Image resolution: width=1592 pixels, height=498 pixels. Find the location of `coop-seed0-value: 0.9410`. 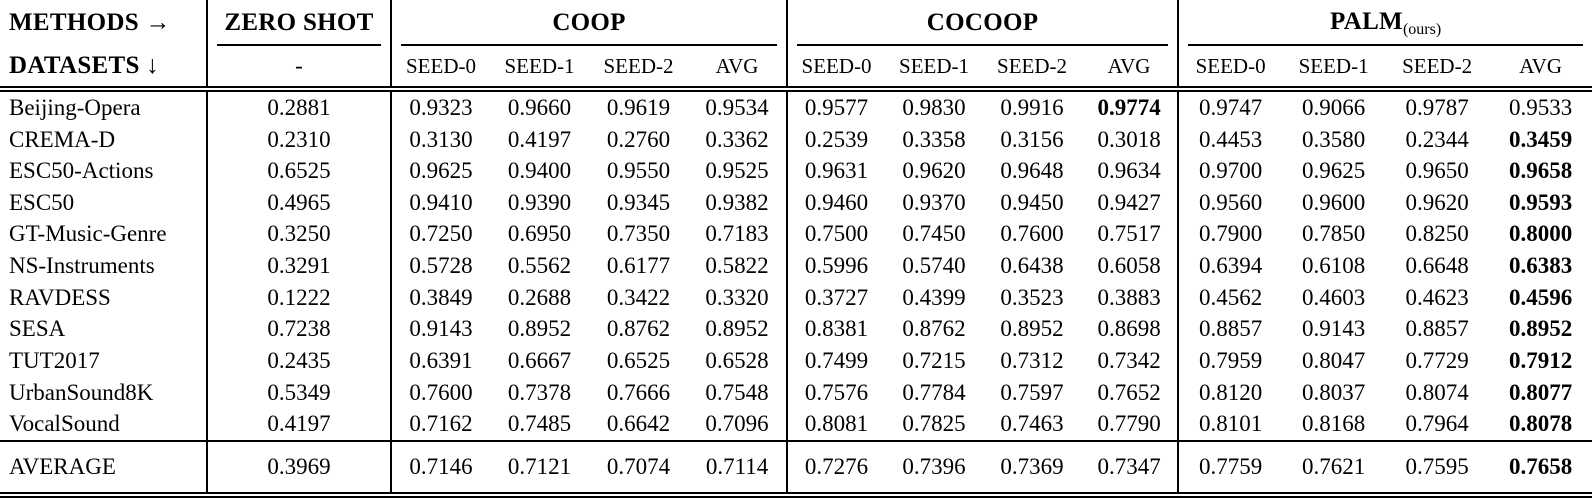

coop-seed0-value: 0.9410 is located at coordinates (440, 202).